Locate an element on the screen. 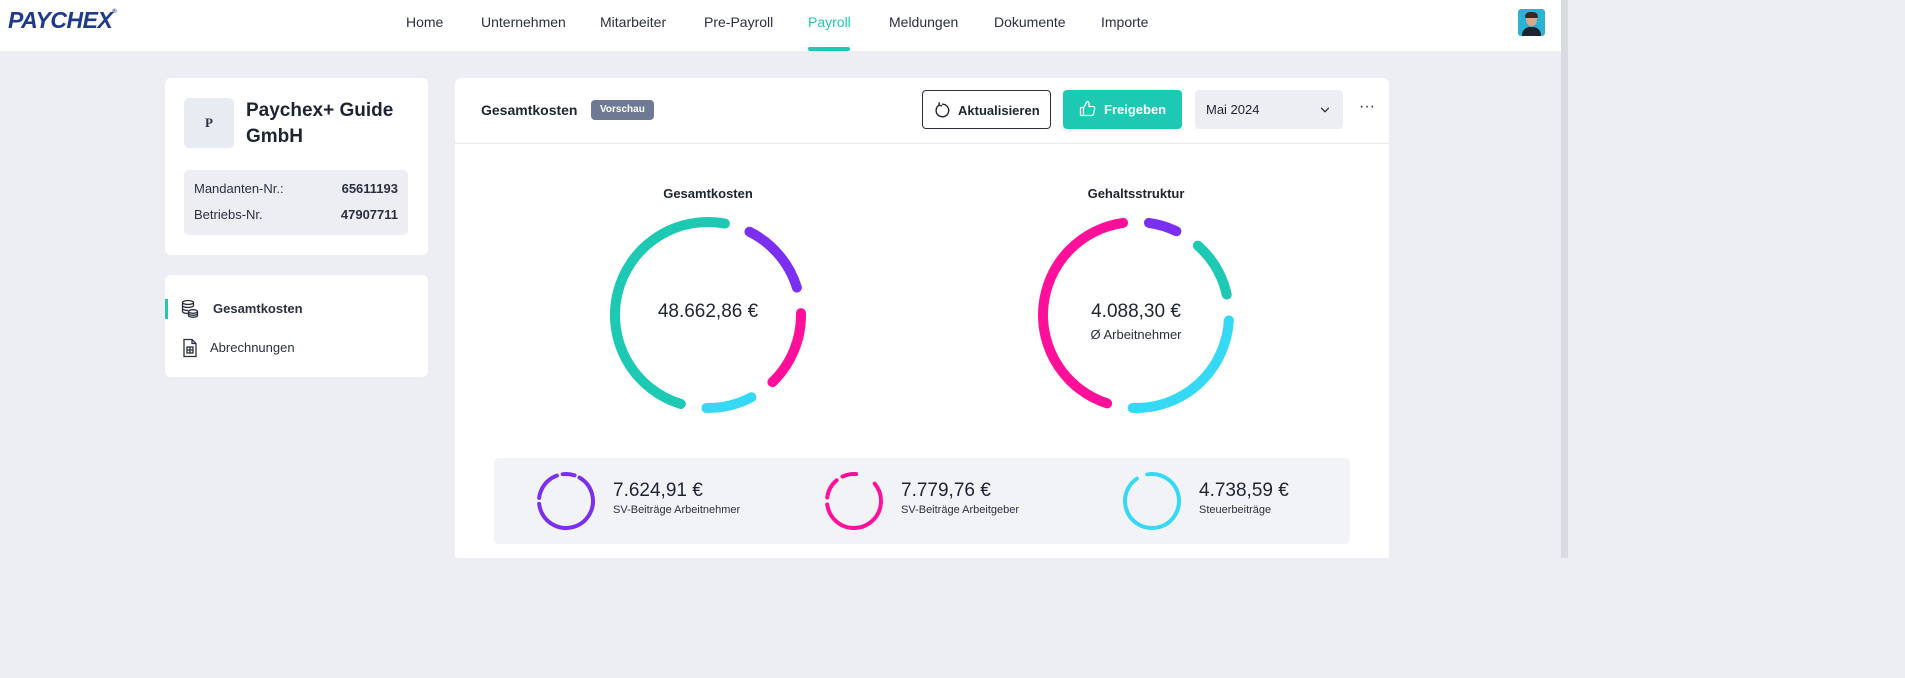  logo-mark: ® is located at coordinates (114, 12).